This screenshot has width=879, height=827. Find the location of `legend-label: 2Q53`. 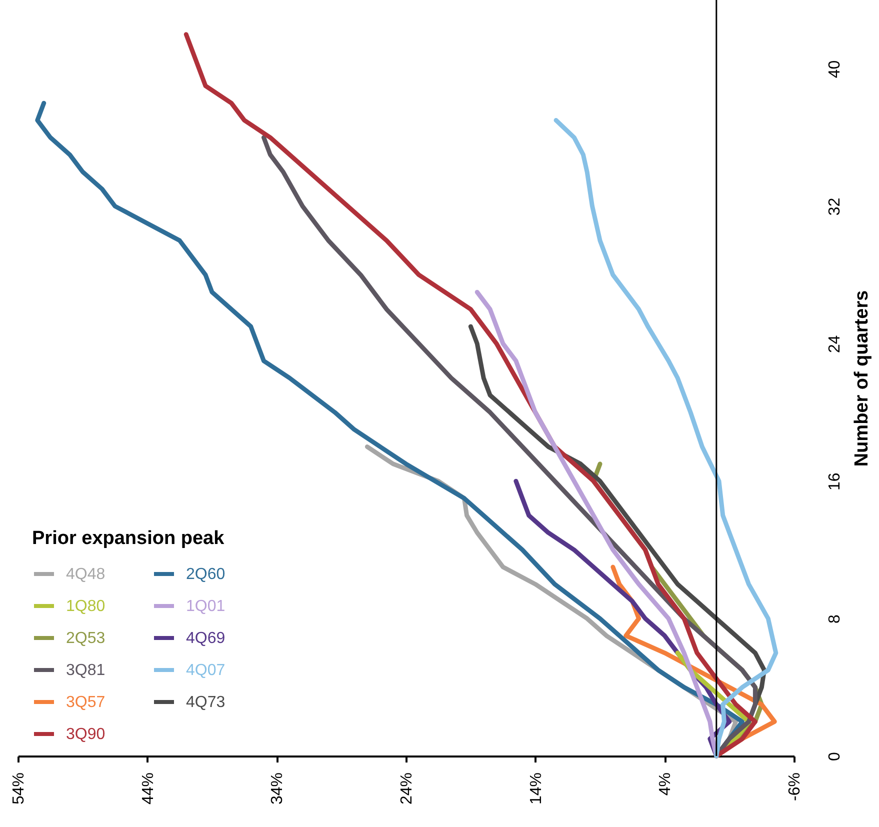

legend-label: 2Q53 is located at coordinates (86, 638).